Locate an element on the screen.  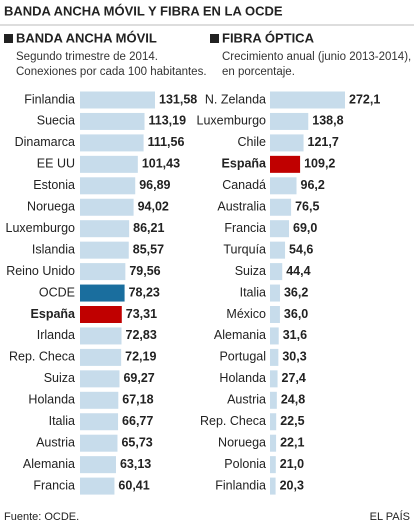
value-label: 44,4 is located at coordinates (298, 271).